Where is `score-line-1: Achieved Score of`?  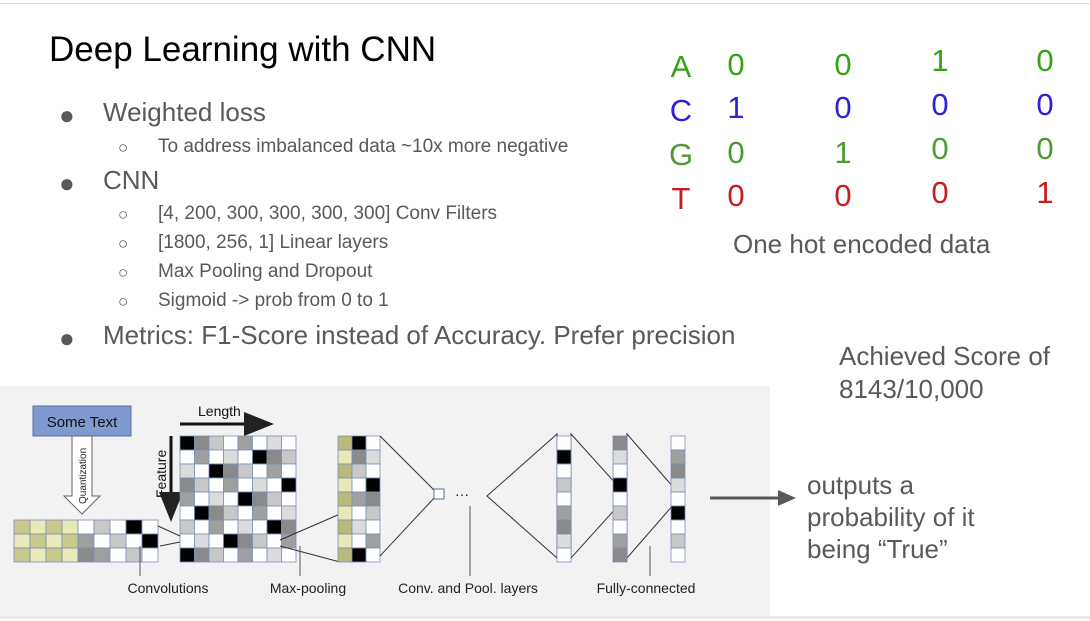
score-line-1: Achieved Score of is located at coordinates (945, 356).